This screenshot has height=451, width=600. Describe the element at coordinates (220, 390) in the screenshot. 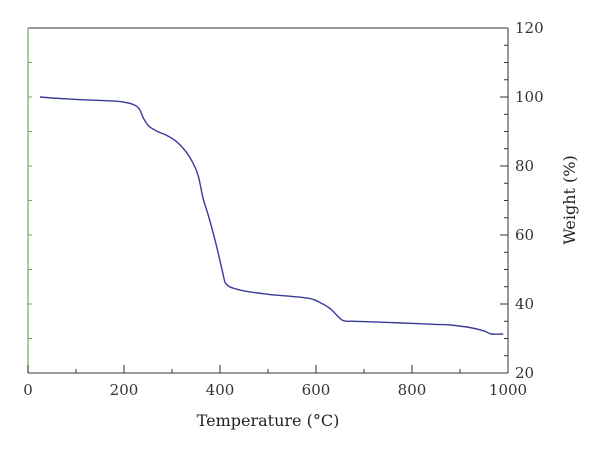

I see `x-tick-label: 400` at that location.